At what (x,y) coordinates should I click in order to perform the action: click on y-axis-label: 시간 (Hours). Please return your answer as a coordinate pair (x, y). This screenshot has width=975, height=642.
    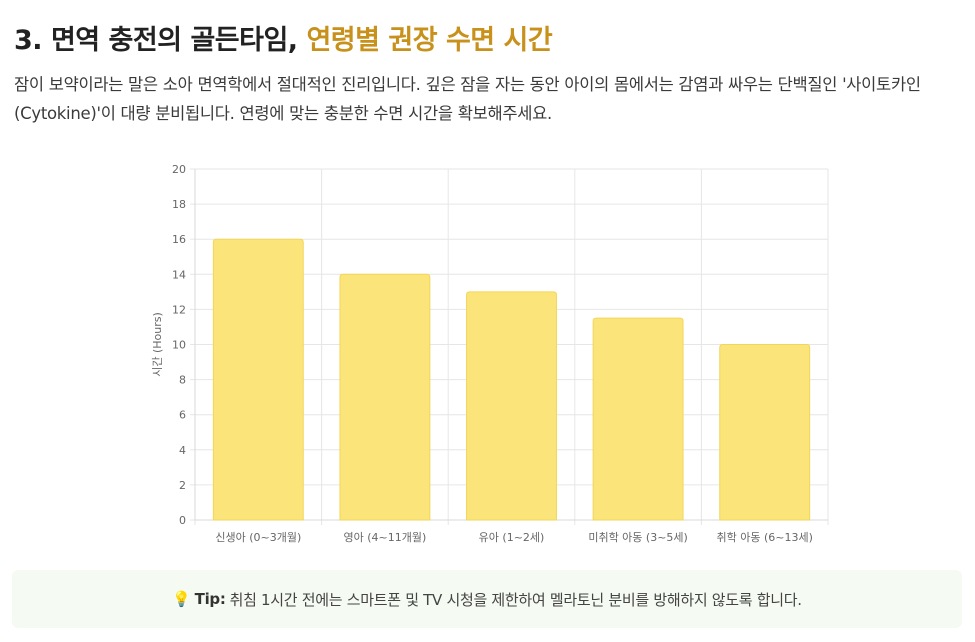
    Looking at the image, I should click on (157, 344).